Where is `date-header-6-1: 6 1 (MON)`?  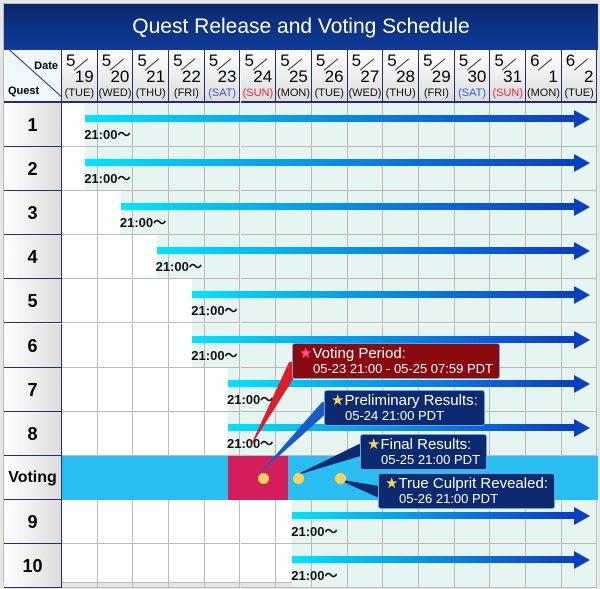 date-header-6-1: 6 1 (MON) is located at coordinates (544, 76).